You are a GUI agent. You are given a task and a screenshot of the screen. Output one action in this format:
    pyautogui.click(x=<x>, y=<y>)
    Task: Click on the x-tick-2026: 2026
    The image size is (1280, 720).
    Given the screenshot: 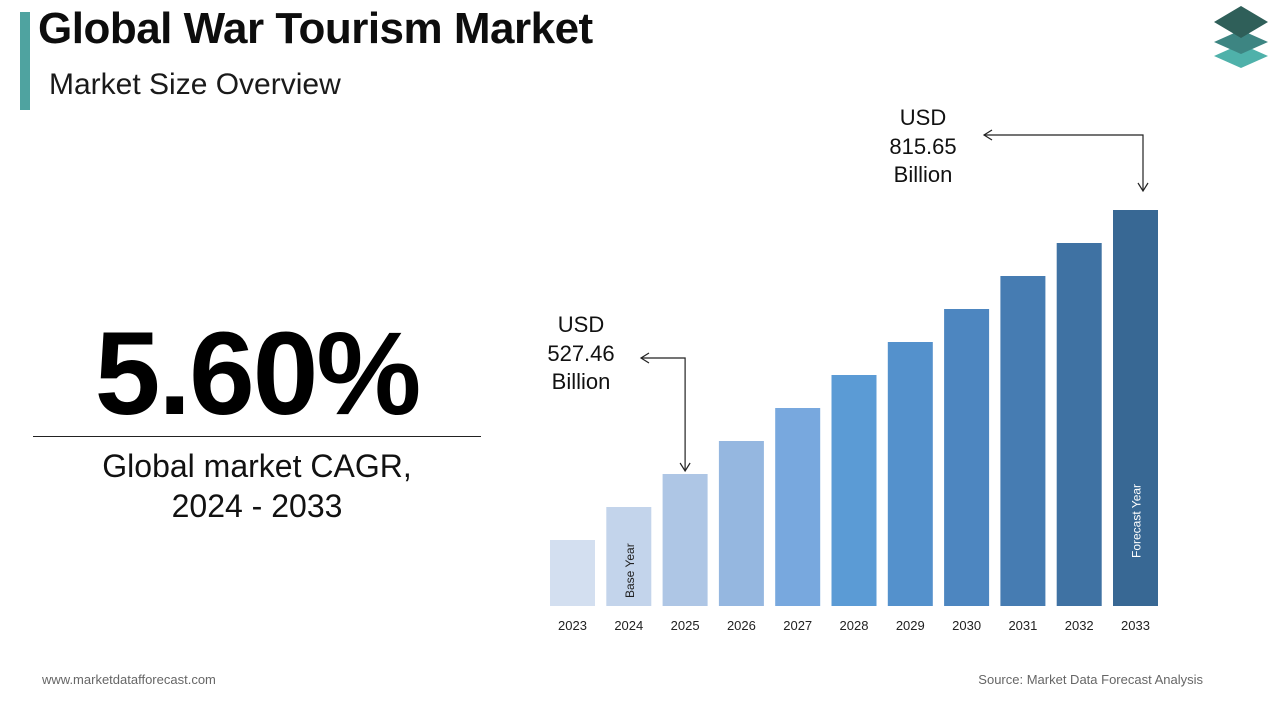 What is the action you would take?
    pyautogui.click(x=741, y=625)
    